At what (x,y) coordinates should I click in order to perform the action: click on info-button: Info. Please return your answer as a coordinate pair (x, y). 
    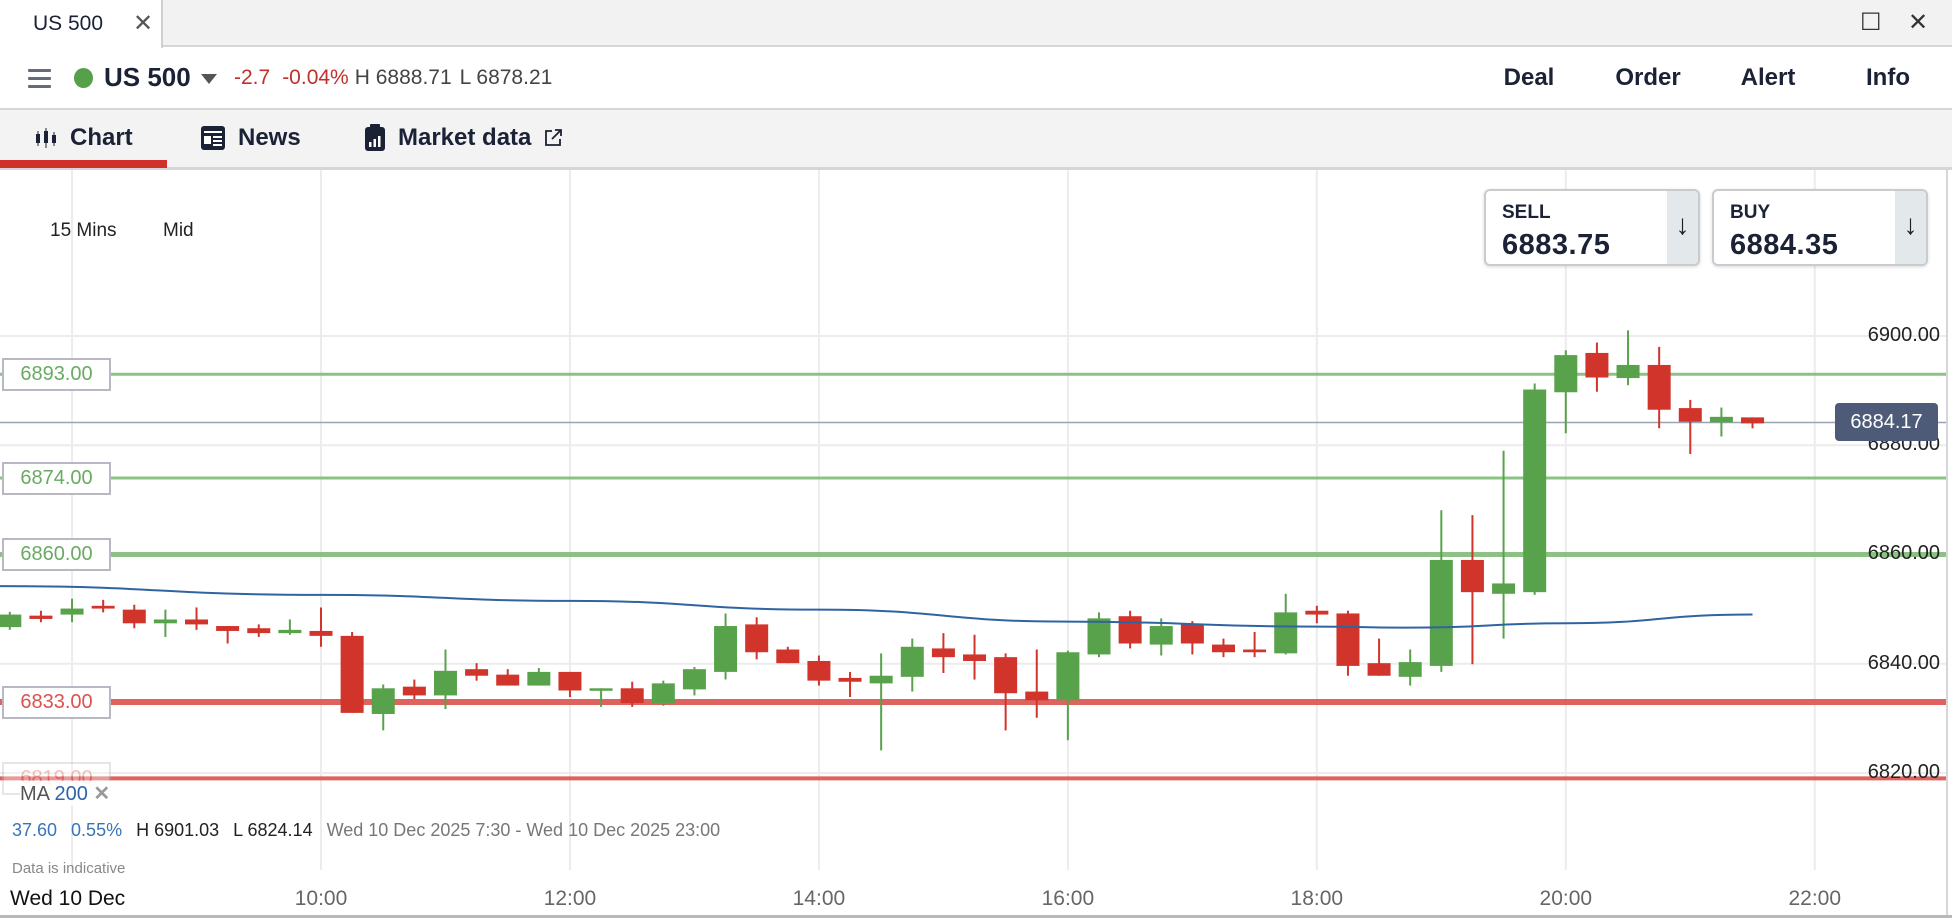
    Looking at the image, I should click on (1888, 77).